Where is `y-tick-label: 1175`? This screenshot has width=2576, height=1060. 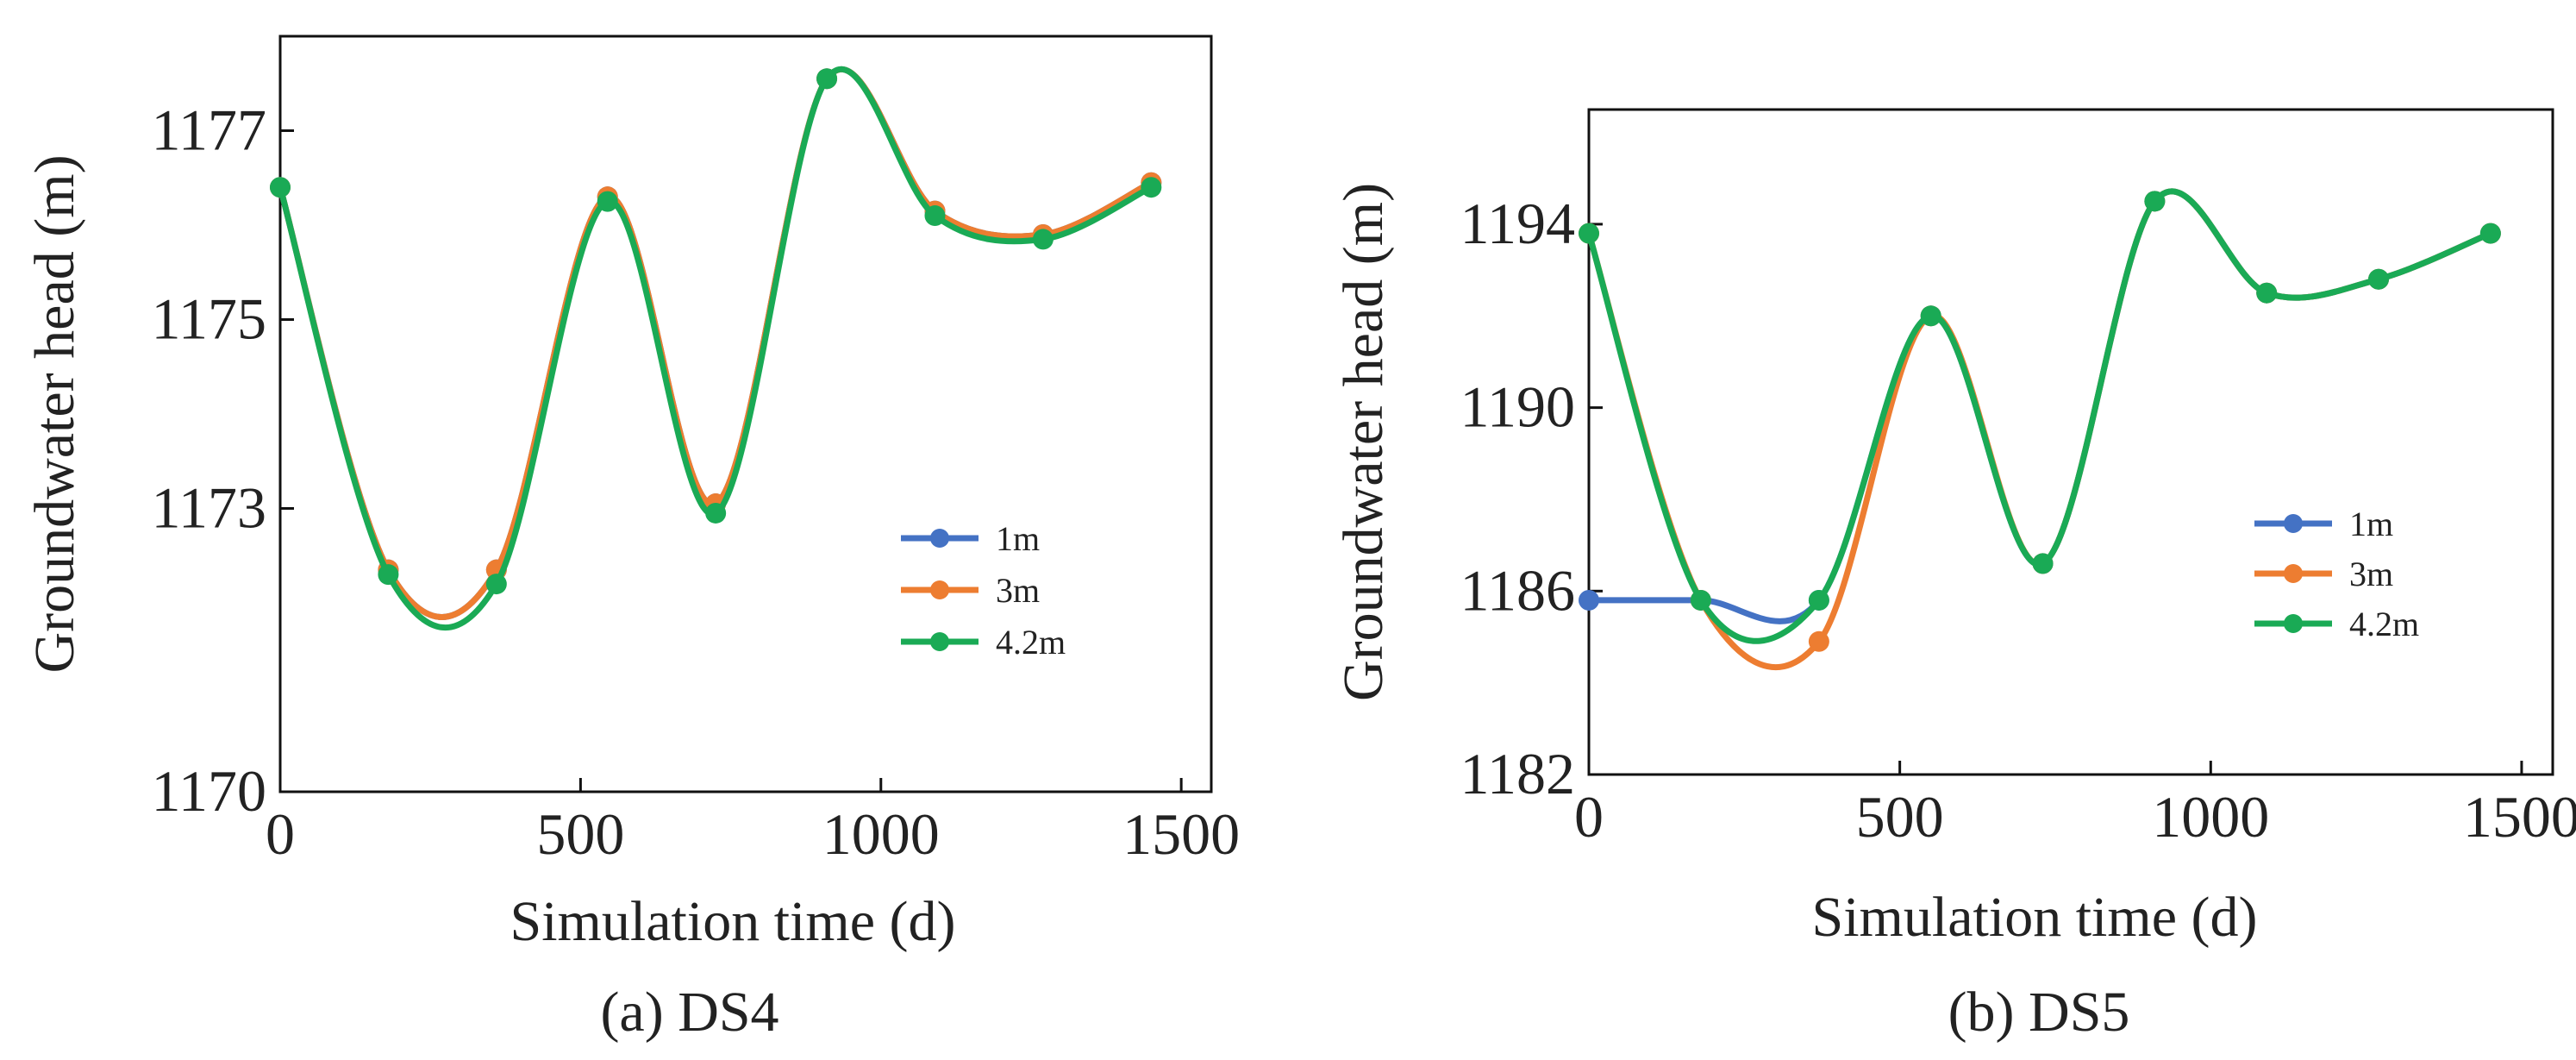
y-tick-label: 1175 is located at coordinates (209, 319).